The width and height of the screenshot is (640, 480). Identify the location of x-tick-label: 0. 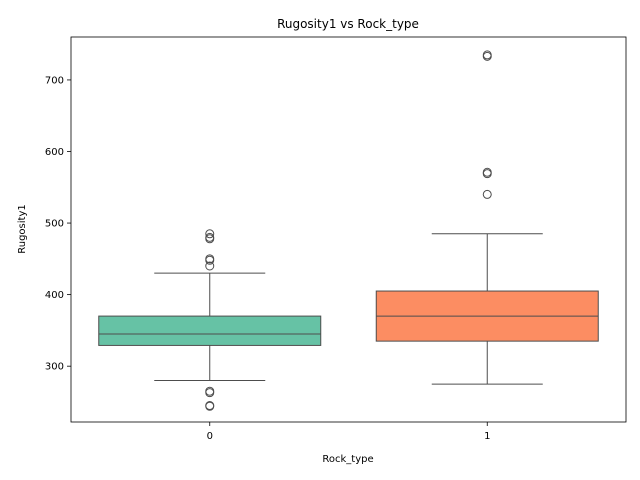
(210, 436).